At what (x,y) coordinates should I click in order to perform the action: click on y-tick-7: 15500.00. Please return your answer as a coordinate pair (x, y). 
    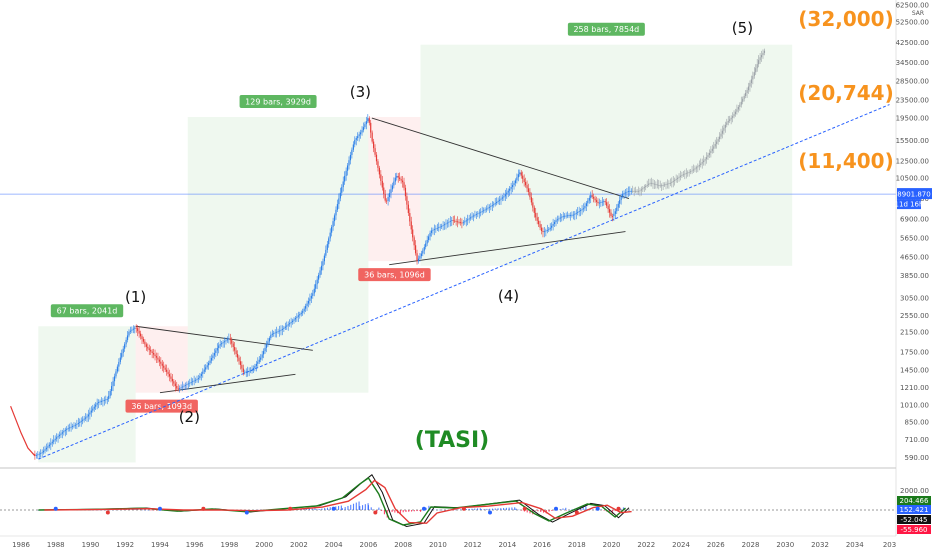
    Looking at the image, I should click on (912, 141).